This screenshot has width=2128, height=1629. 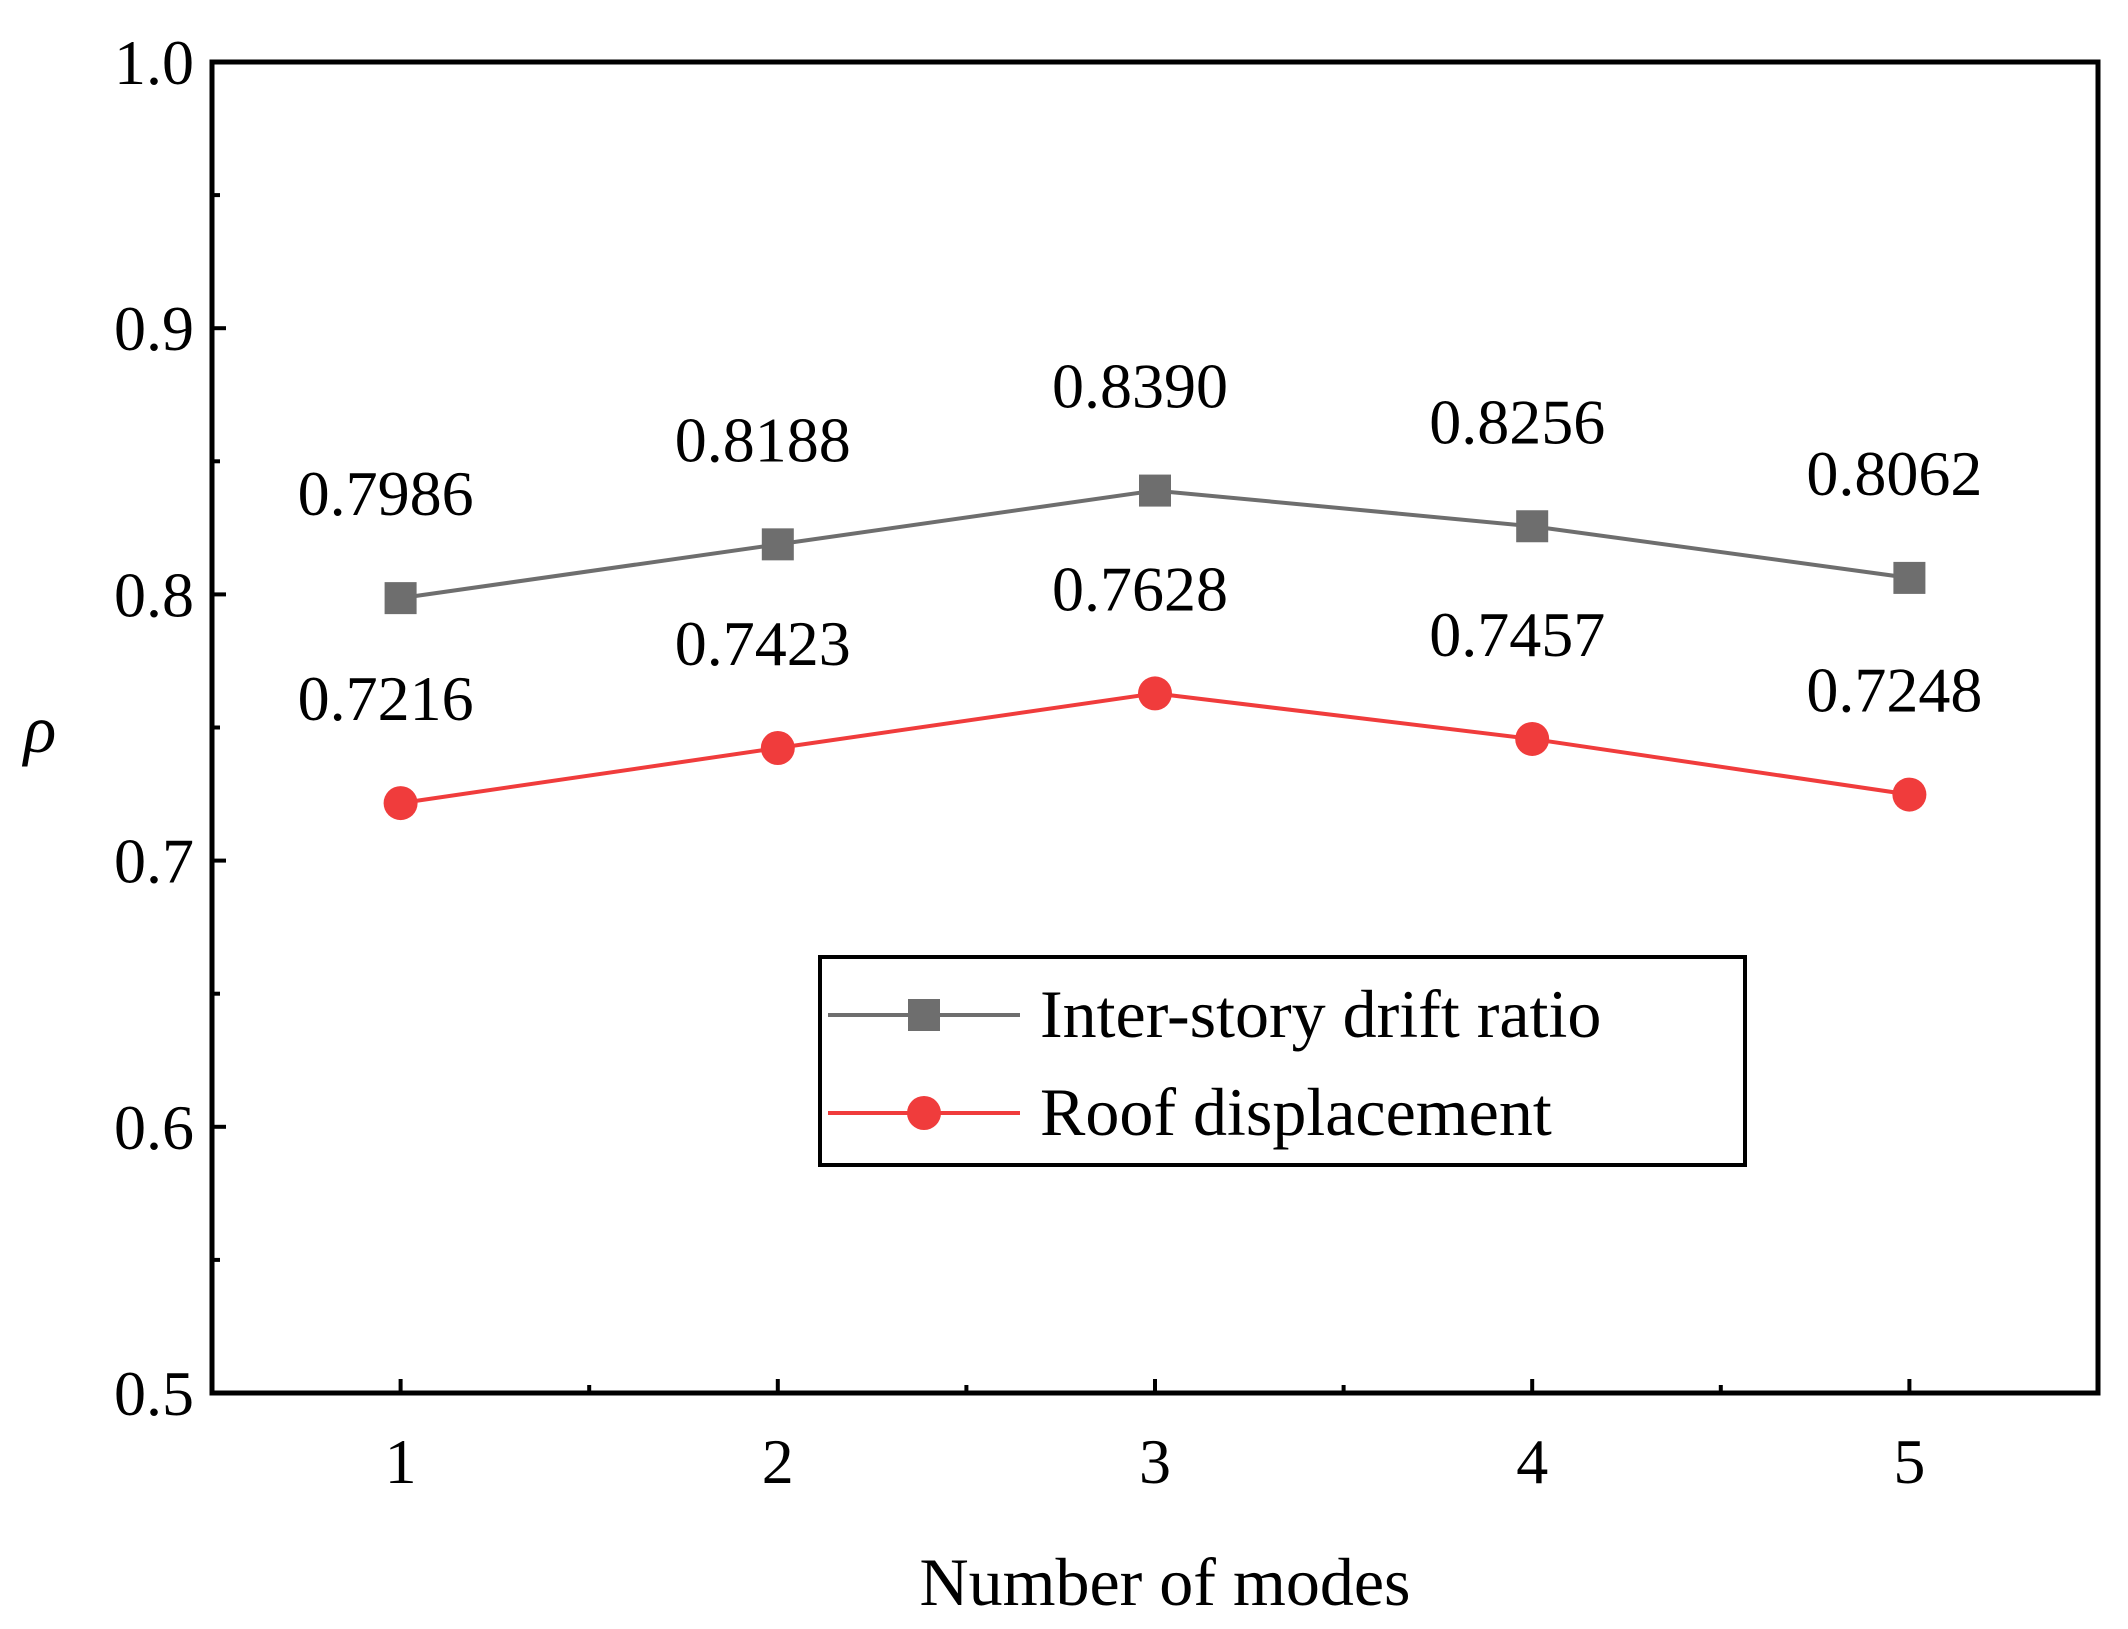 I want to click on data-label: 0.7248, so click(x=1894, y=690).